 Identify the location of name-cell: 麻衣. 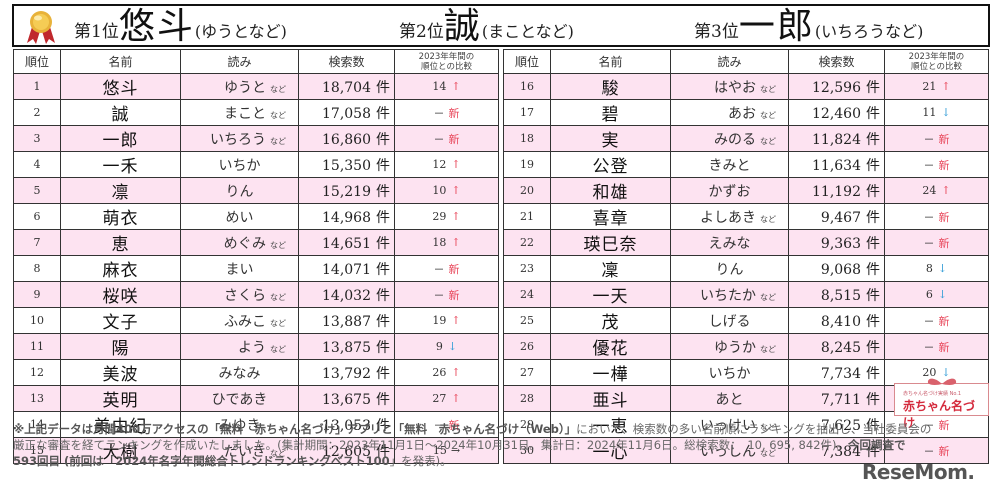
(120, 268).